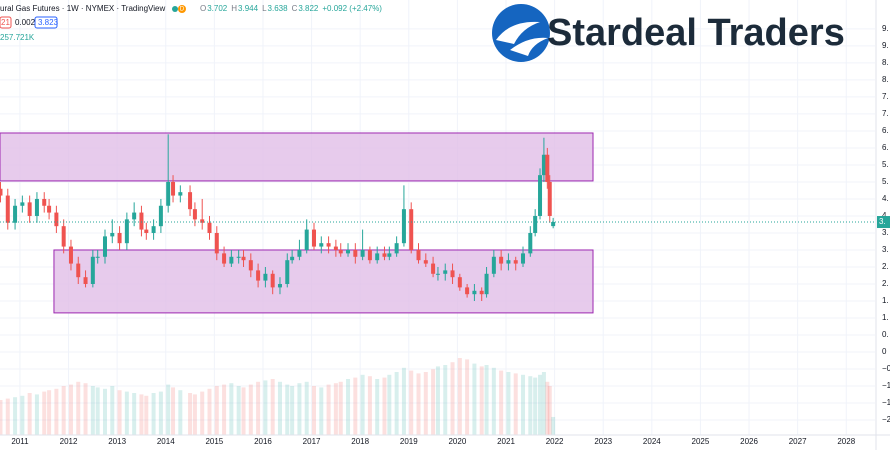  I want to click on y-tick-label: 5., so click(885, 181).